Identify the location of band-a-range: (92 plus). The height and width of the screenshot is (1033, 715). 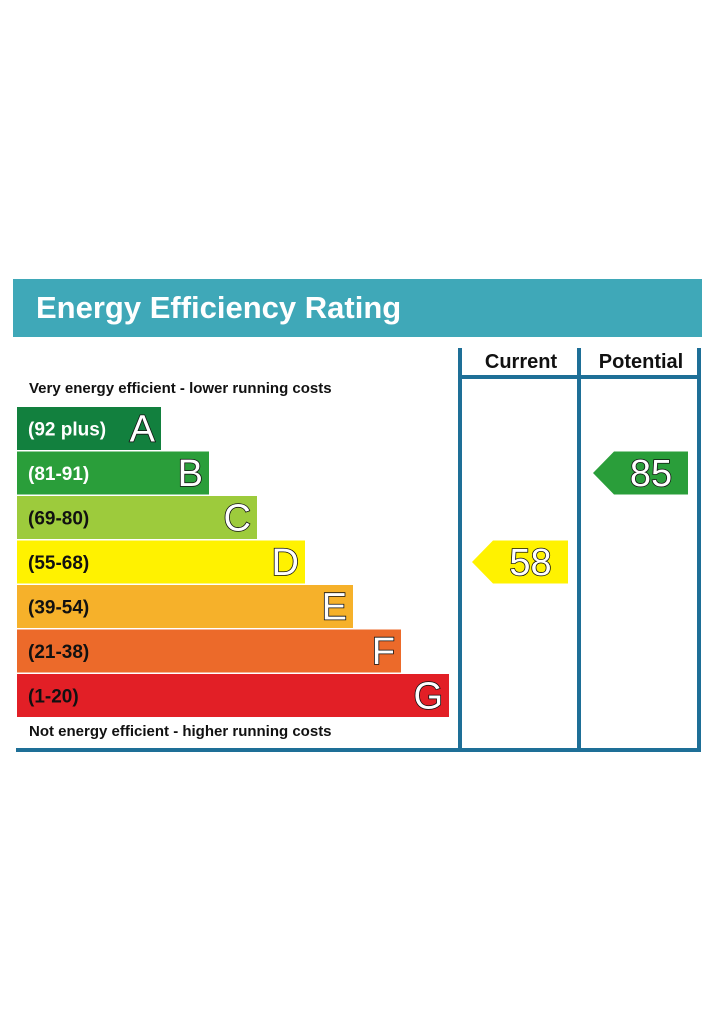
(67, 430).